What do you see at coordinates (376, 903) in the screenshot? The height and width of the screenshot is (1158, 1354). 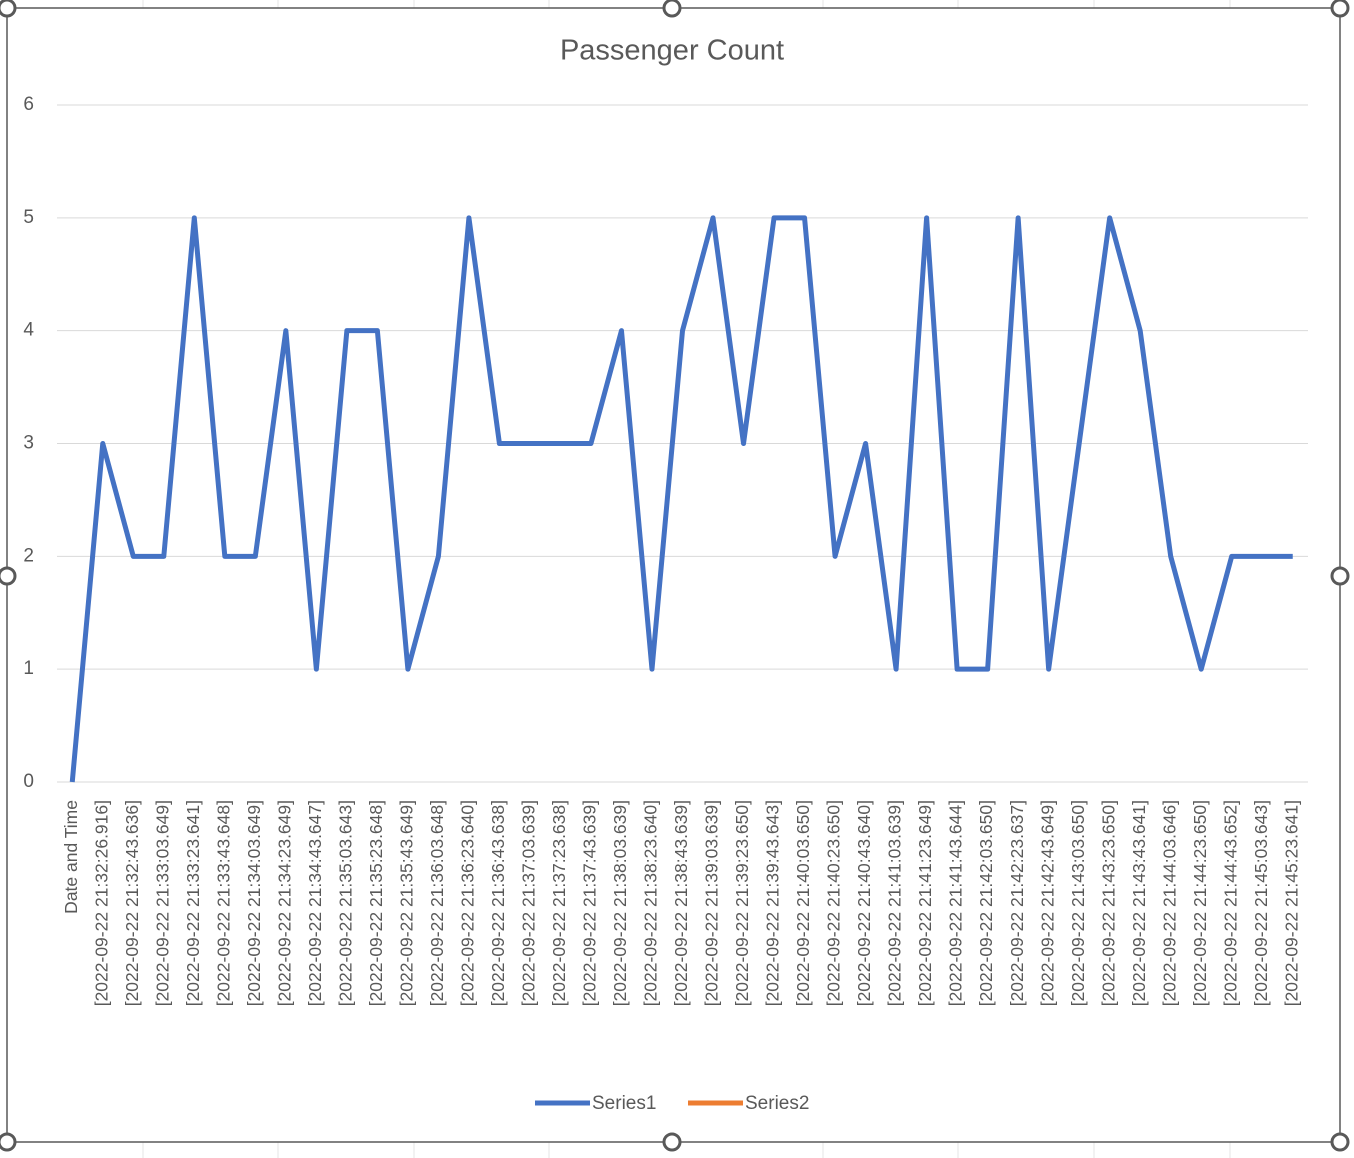 I see `x-tick-label: [2022-09-22 21:35:23.648]` at bounding box center [376, 903].